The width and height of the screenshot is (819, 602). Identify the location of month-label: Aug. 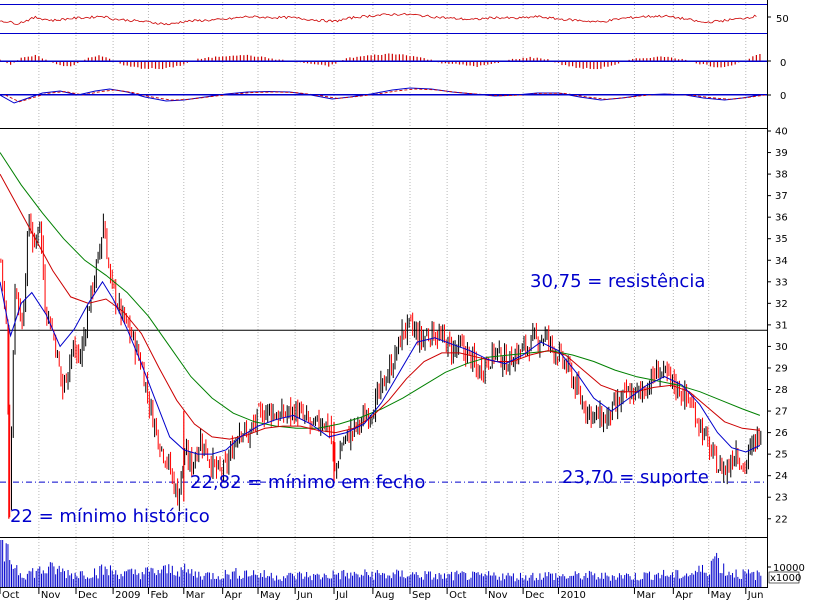
(385, 595).